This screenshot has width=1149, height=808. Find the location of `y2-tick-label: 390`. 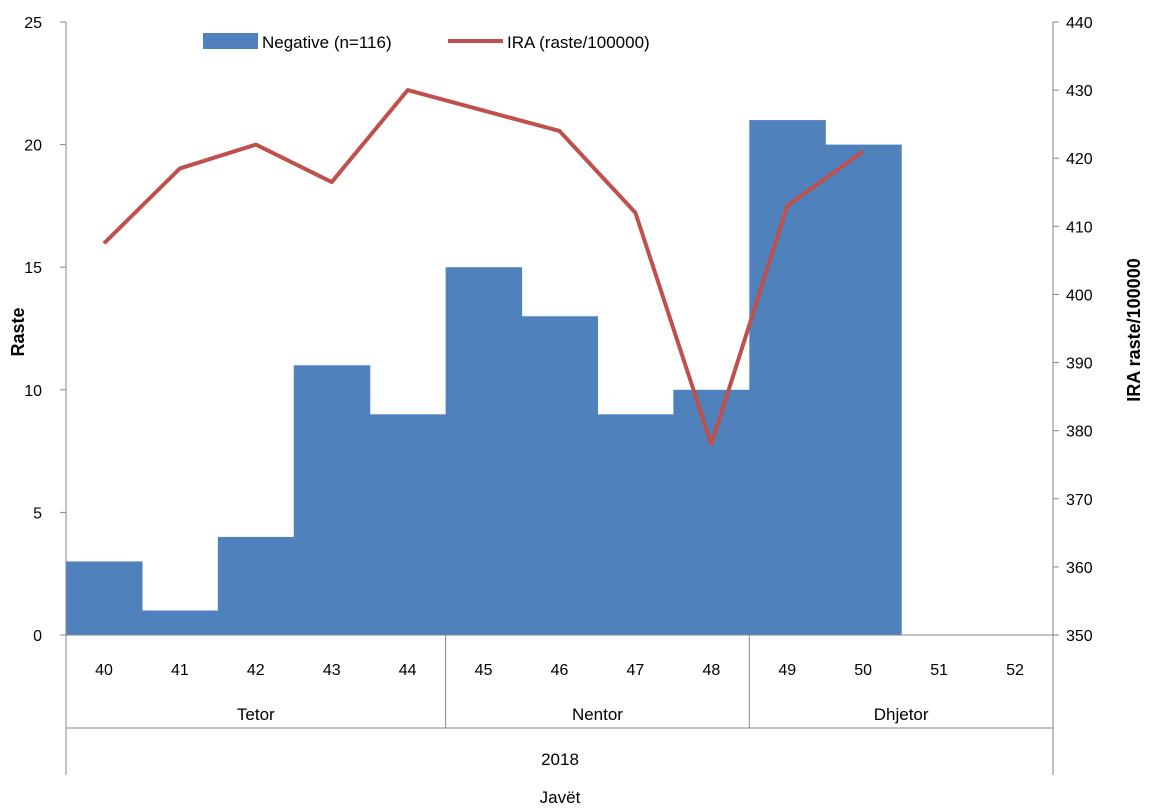

y2-tick-label: 390 is located at coordinates (1079, 364).